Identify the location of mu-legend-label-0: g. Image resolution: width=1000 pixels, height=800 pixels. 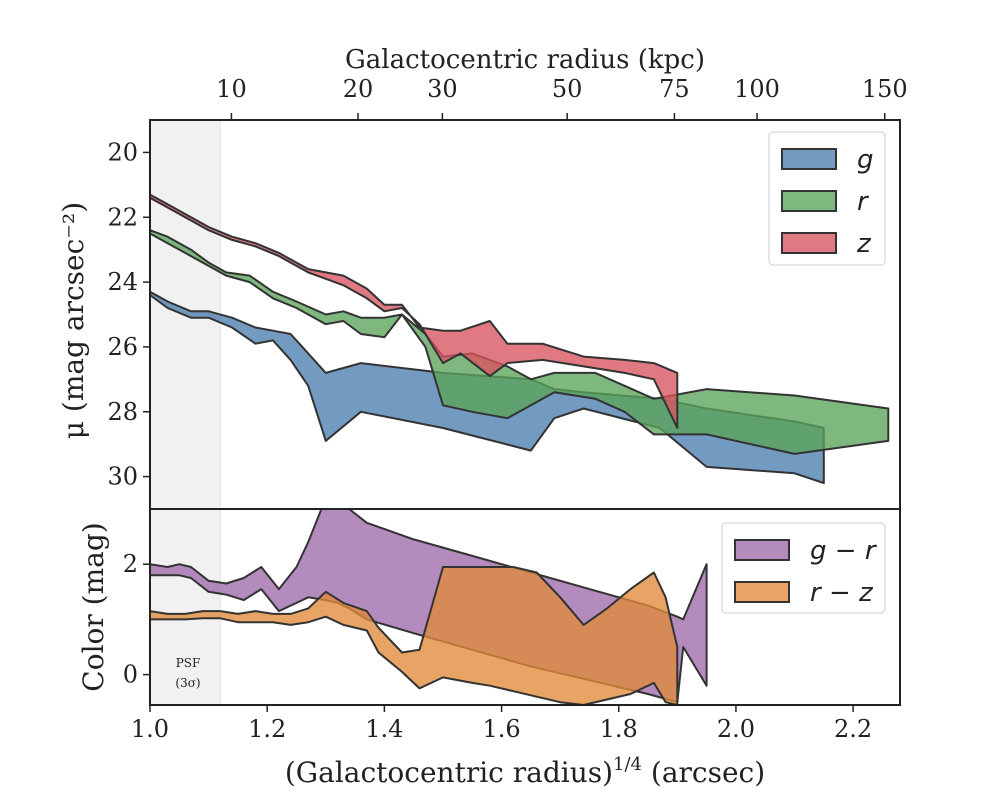
(865, 160).